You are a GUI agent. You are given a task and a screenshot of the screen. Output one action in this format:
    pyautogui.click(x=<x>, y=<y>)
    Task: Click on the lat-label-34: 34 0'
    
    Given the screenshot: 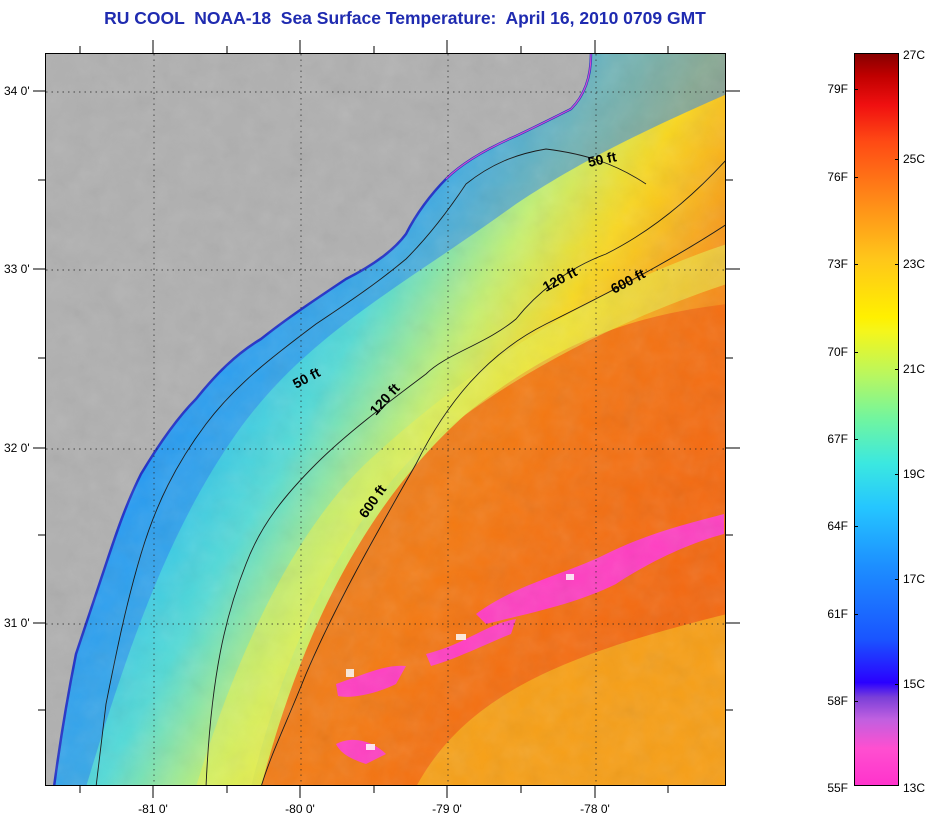 What is the action you would take?
    pyautogui.click(x=17, y=91)
    